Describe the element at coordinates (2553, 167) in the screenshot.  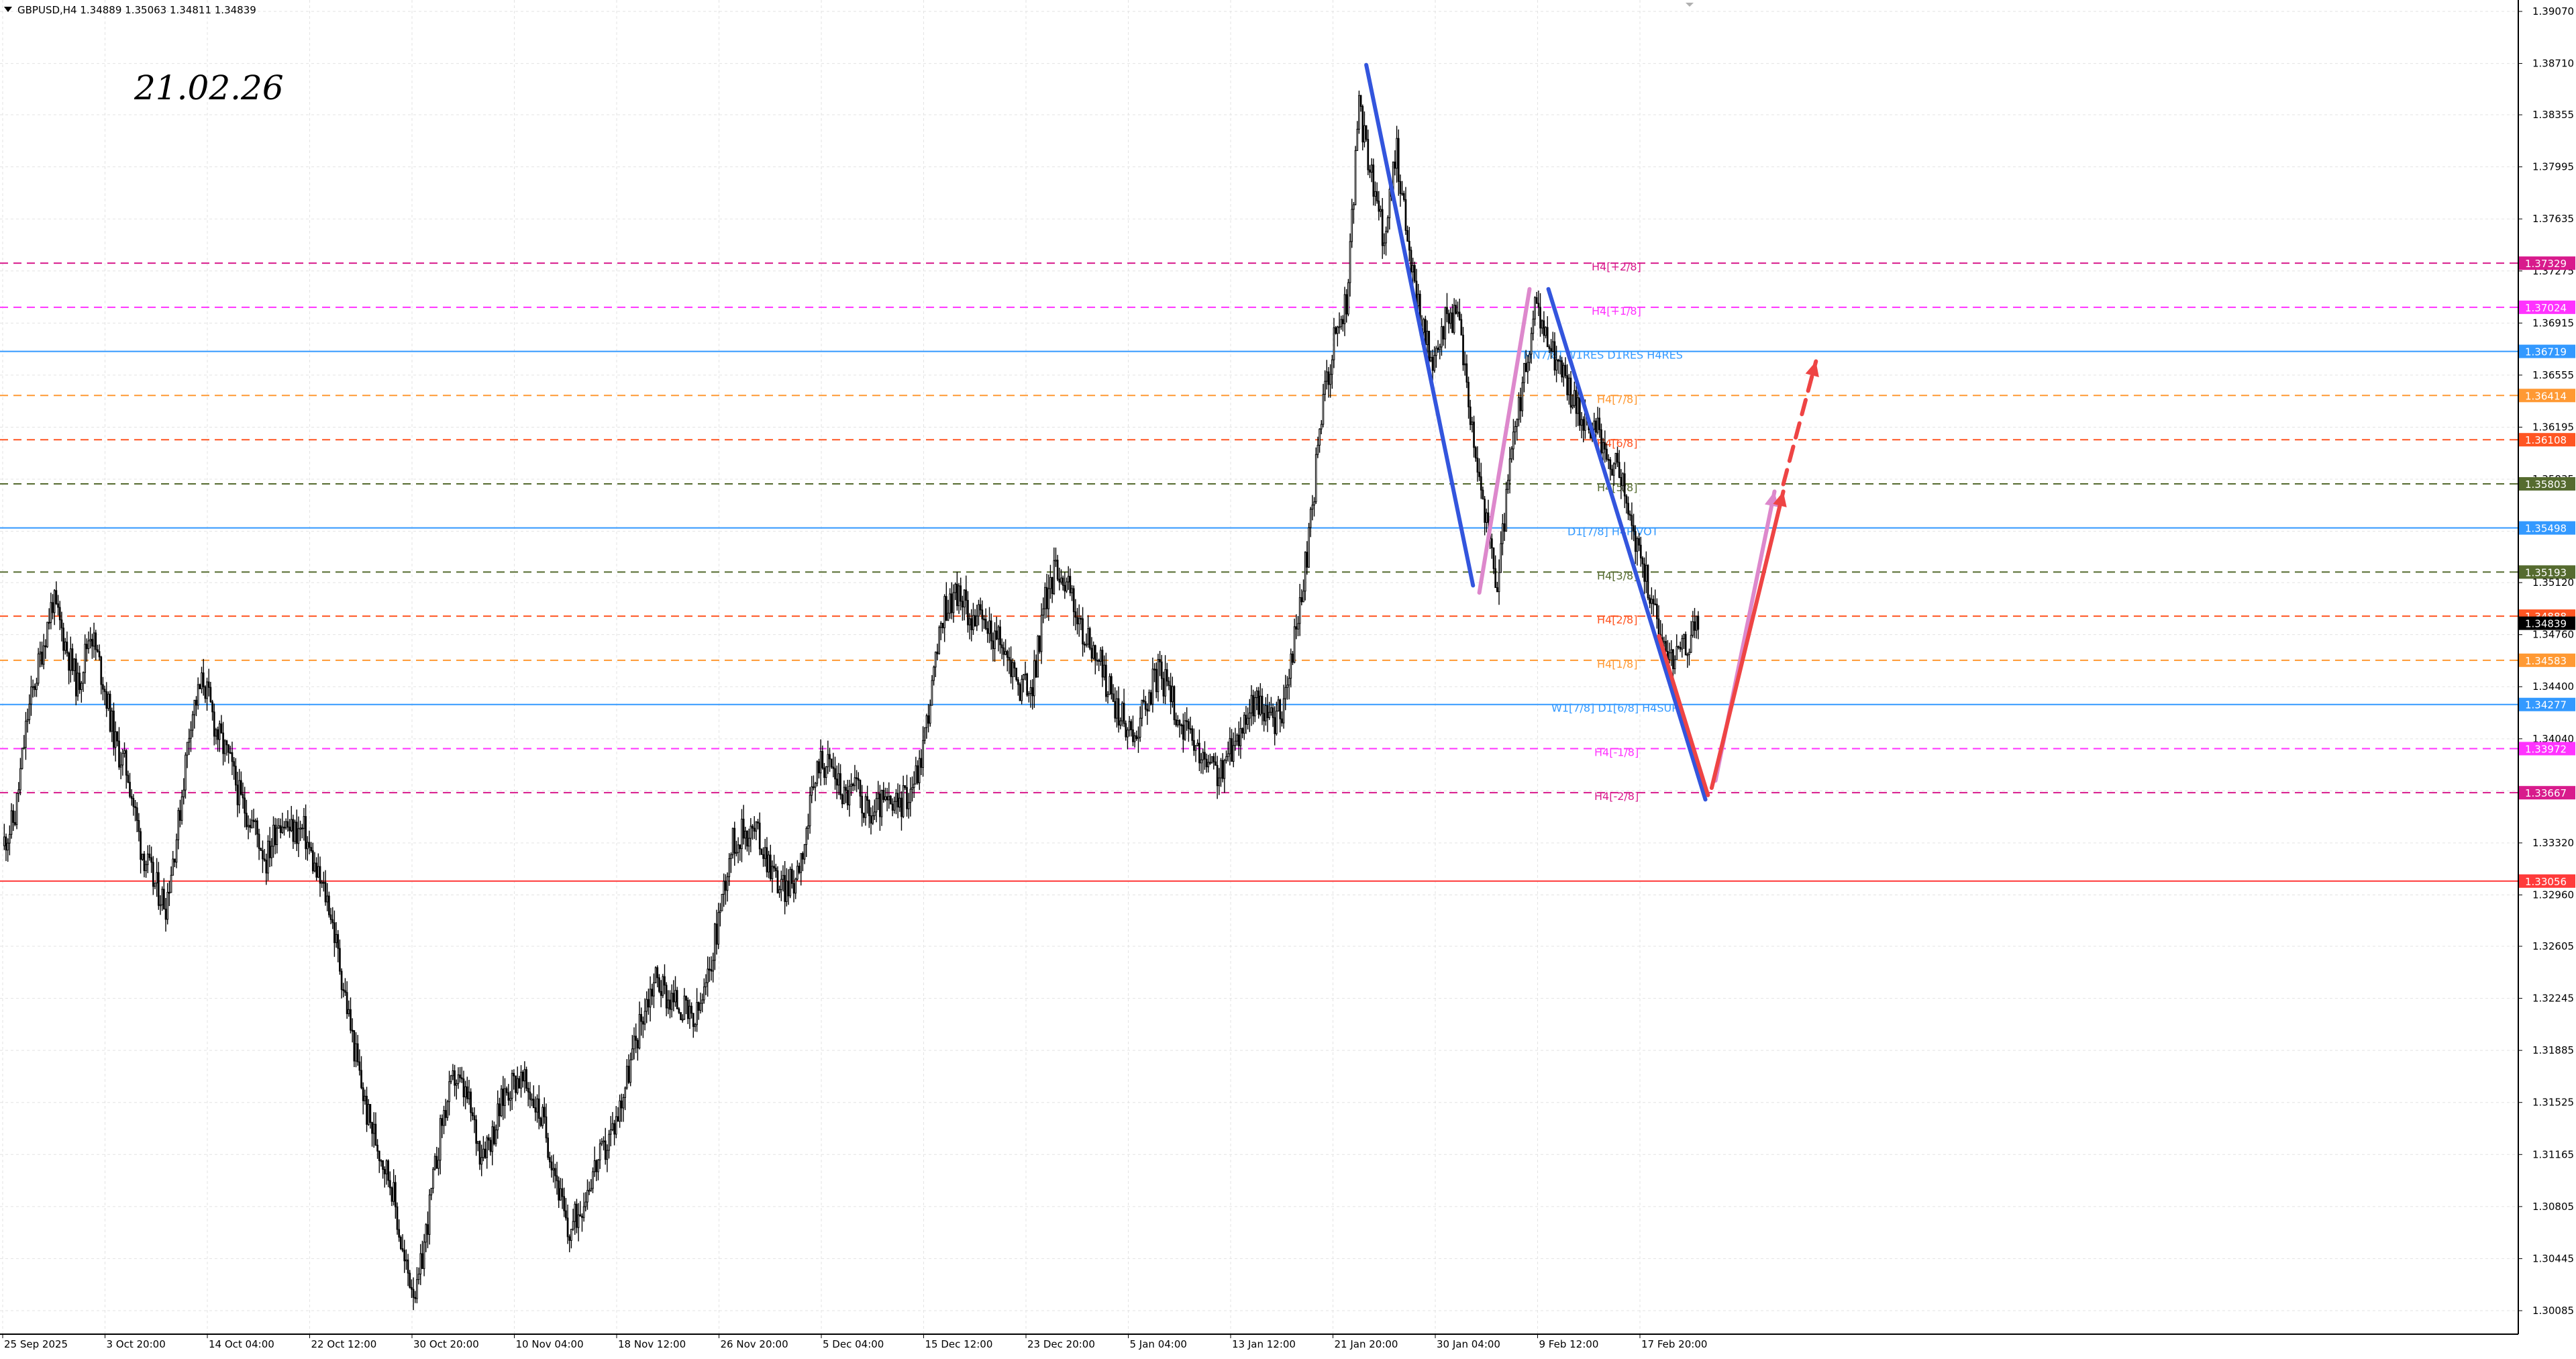
I see `y-tick-label: 1.37995` at that location.